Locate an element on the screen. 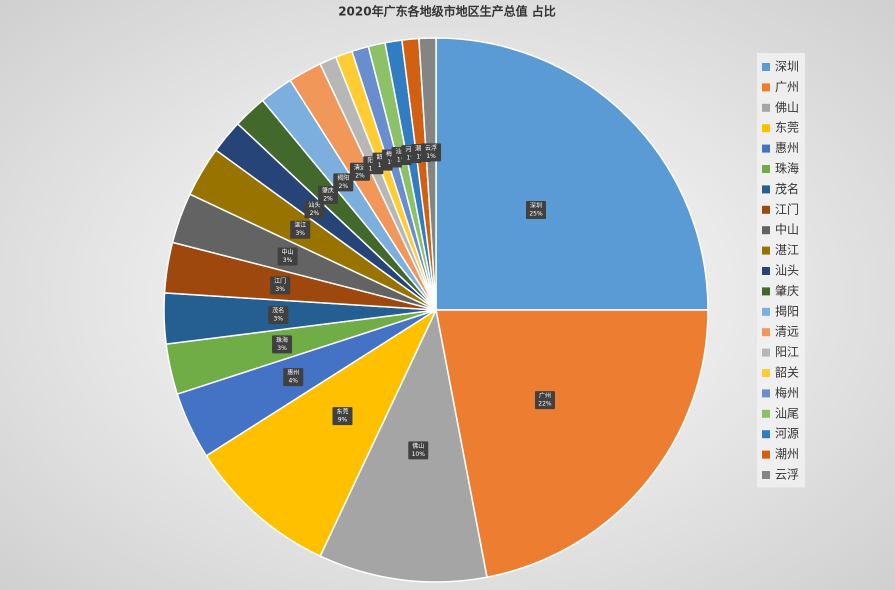 The height and width of the screenshot is (590, 895). data-label-name: 肇庆 is located at coordinates (328, 190).